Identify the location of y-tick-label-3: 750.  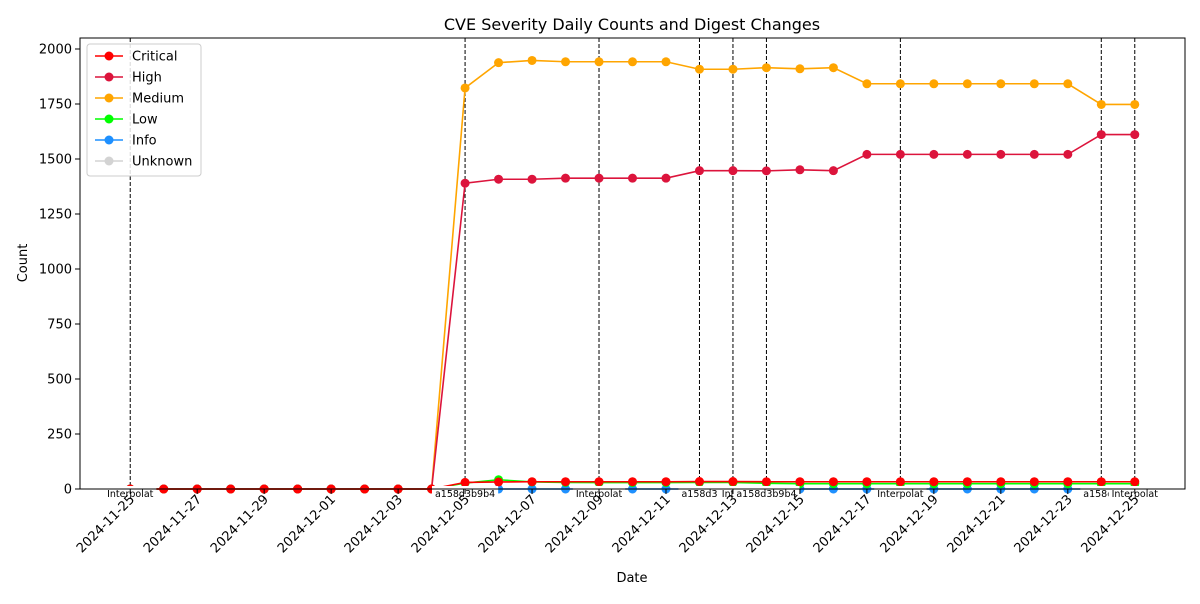
(59, 325).